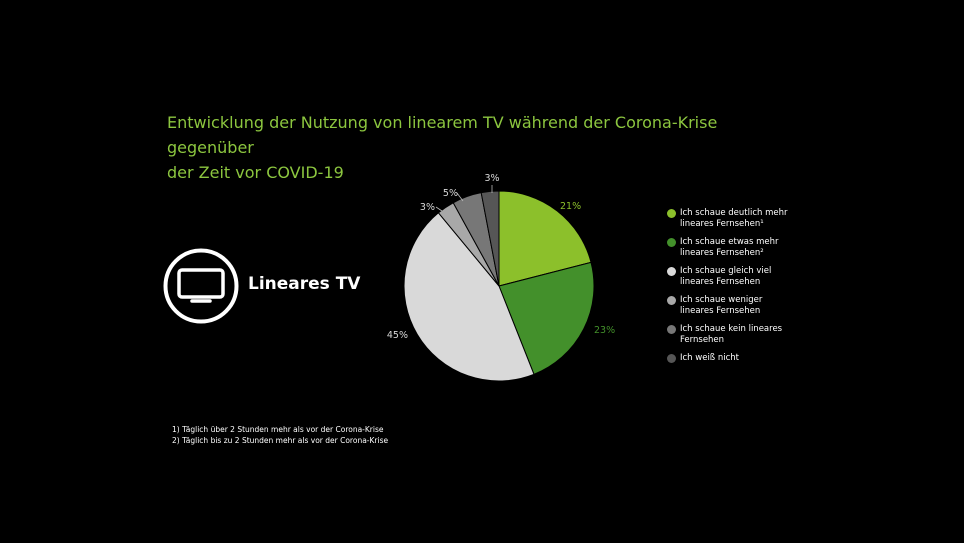  I want to click on legend-label: Ich schaue deutlich mehr, so click(734, 213).